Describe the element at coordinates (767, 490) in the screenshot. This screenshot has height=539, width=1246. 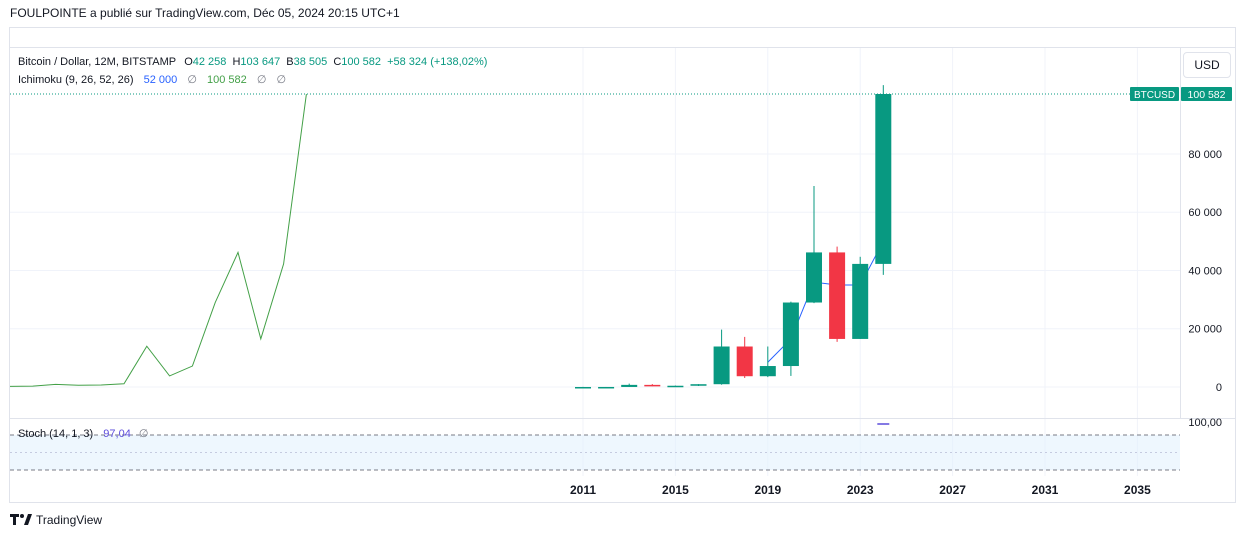
I see `x-tick-label: 2019` at that location.